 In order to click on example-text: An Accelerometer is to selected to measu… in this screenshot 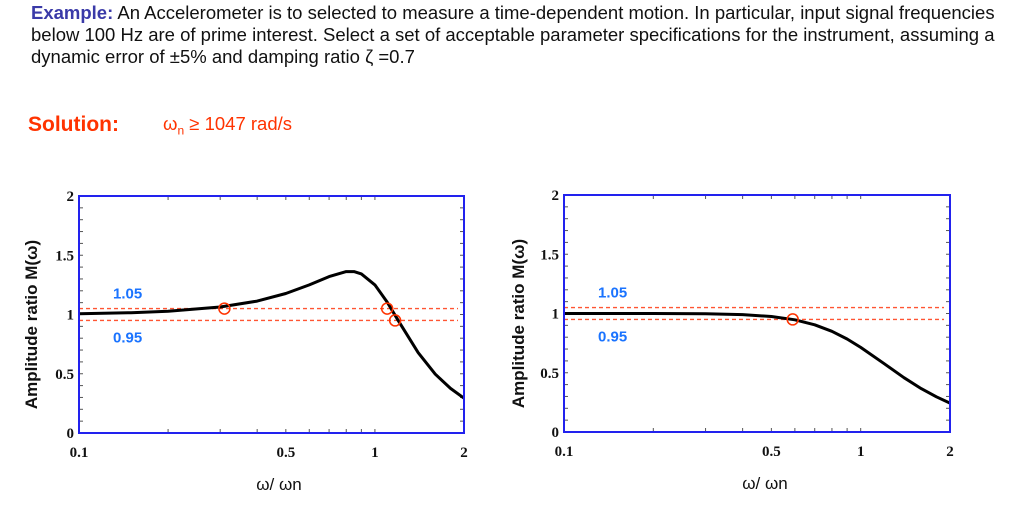, I will do `click(513, 34)`.